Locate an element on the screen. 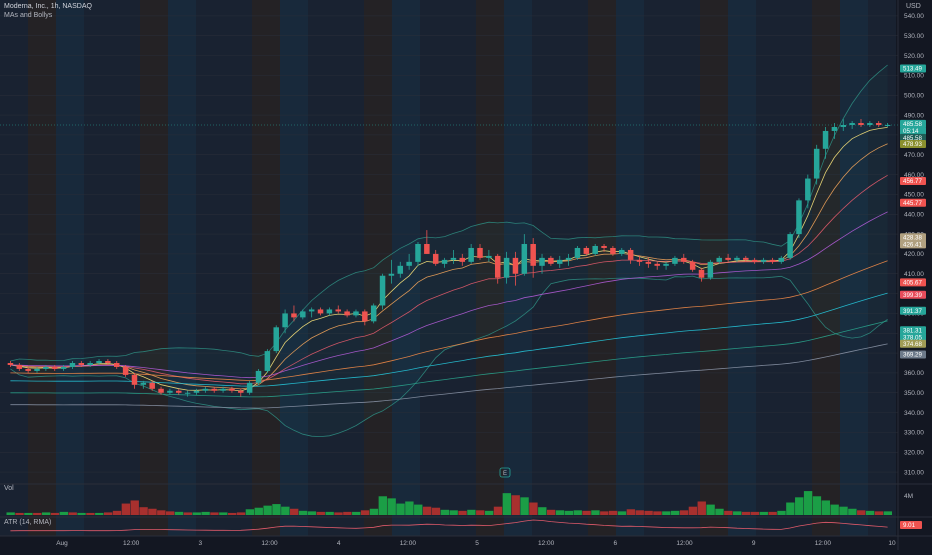 This screenshot has width=932, height=555. time-axis-label: 10 is located at coordinates (892, 543).